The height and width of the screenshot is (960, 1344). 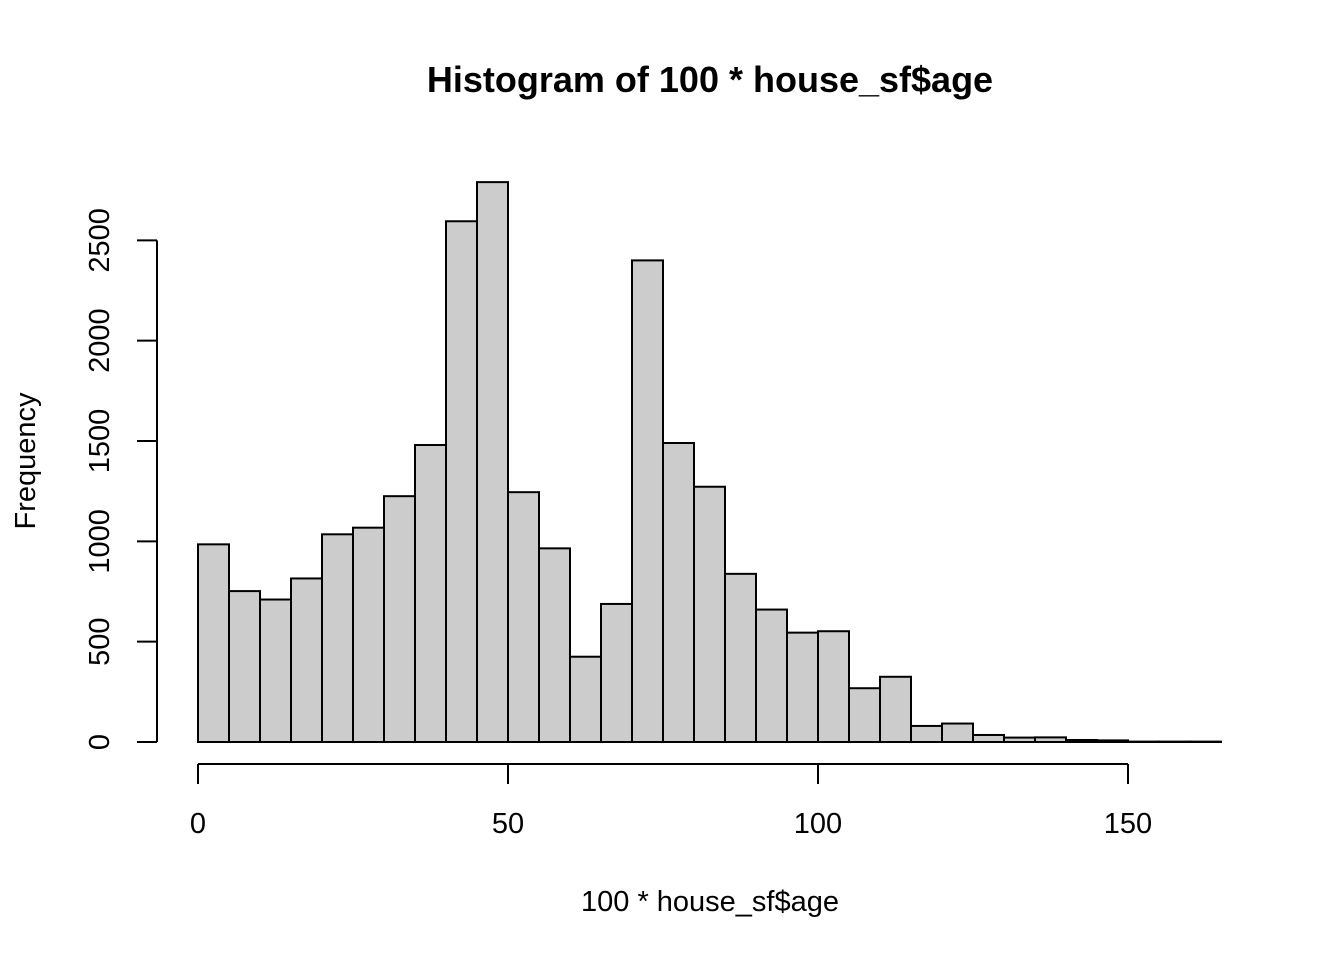 What do you see at coordinates (121, 479) in the screenshot?
I see `y-axis: 0 500 1000 1500 2000 2500` at bounding box center [121, 479].